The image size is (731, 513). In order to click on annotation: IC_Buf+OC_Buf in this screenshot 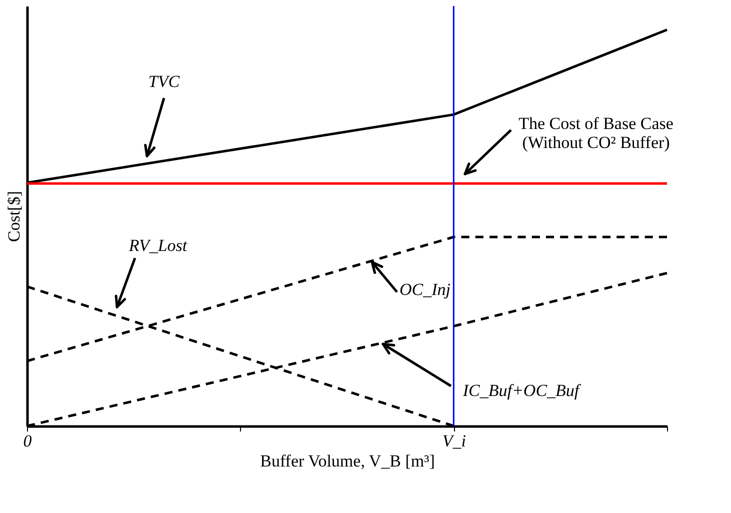, I will do `click(522, 390)`.